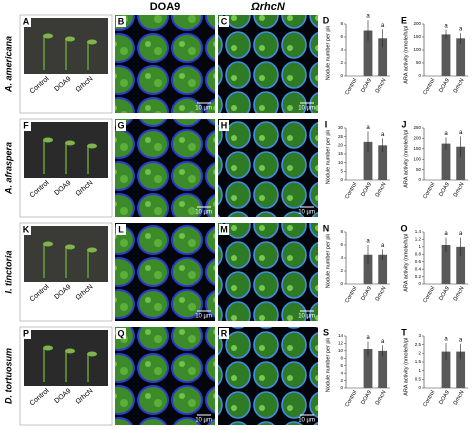 This screenshot has height=430, width=474. Describe the element at coordinates (120, 125) in the screenshot. I see `panel-letter: G` at that location.